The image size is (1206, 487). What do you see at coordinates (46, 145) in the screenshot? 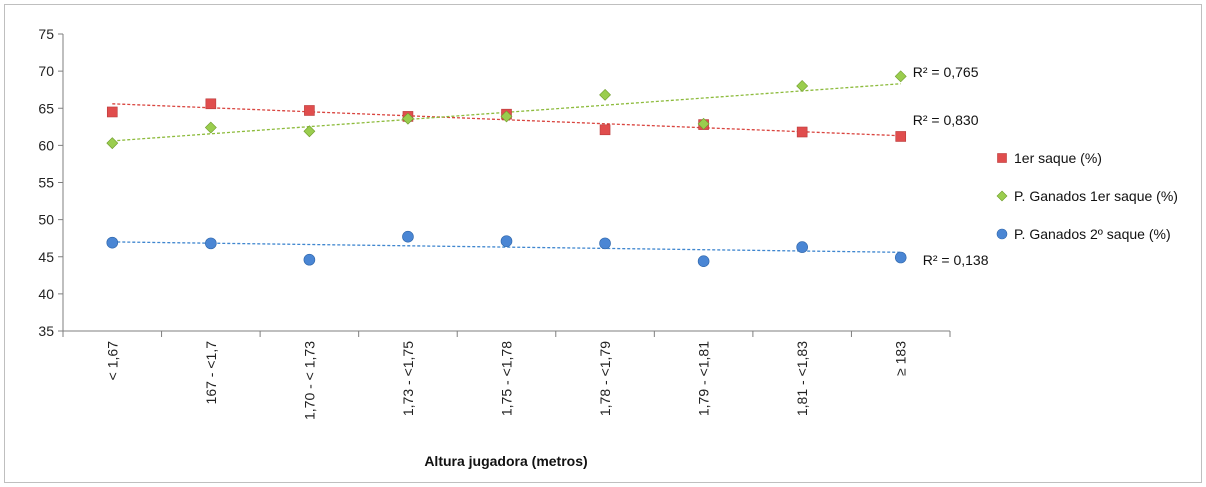
I see `y-tick-label: 60` at bounding box center [46, 145].